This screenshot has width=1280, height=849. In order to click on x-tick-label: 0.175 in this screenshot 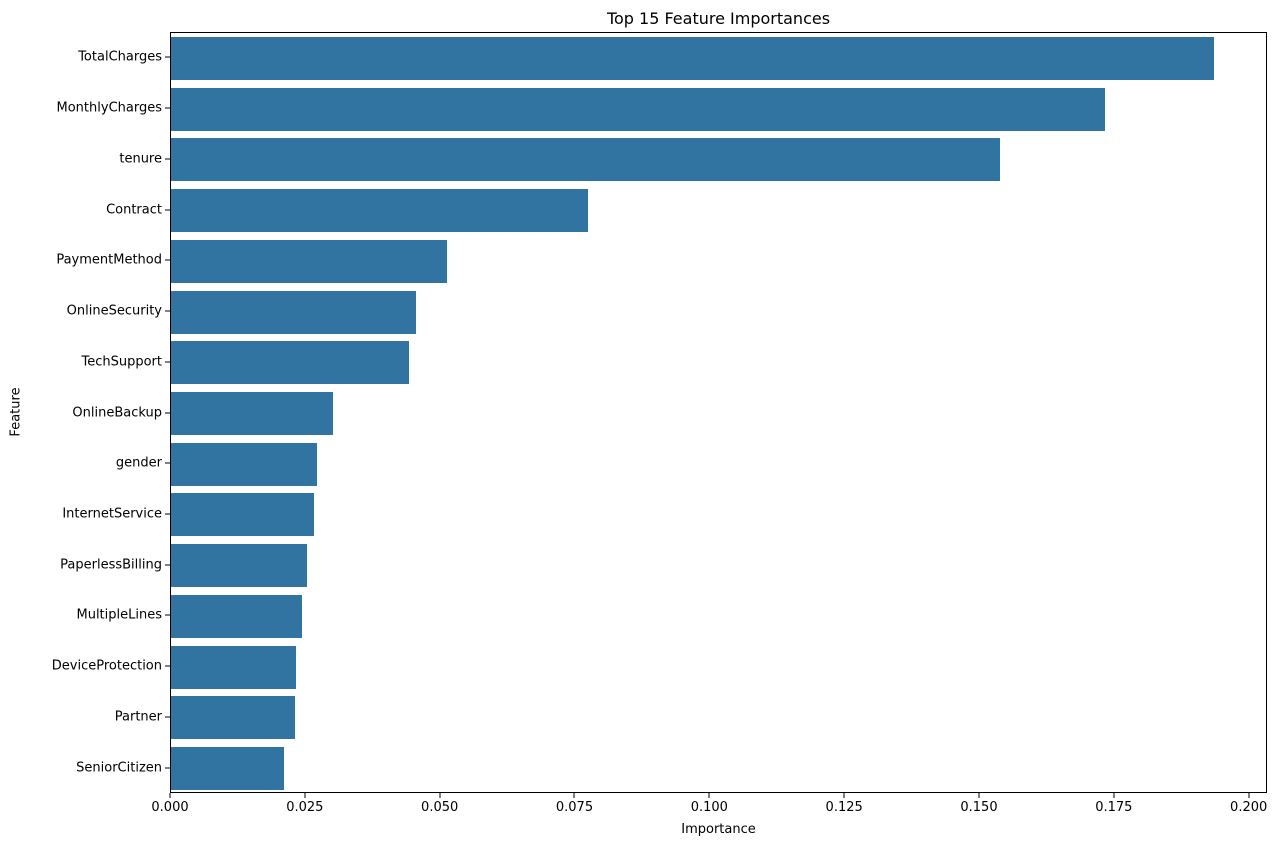, I will do `click(1114, 807)`.